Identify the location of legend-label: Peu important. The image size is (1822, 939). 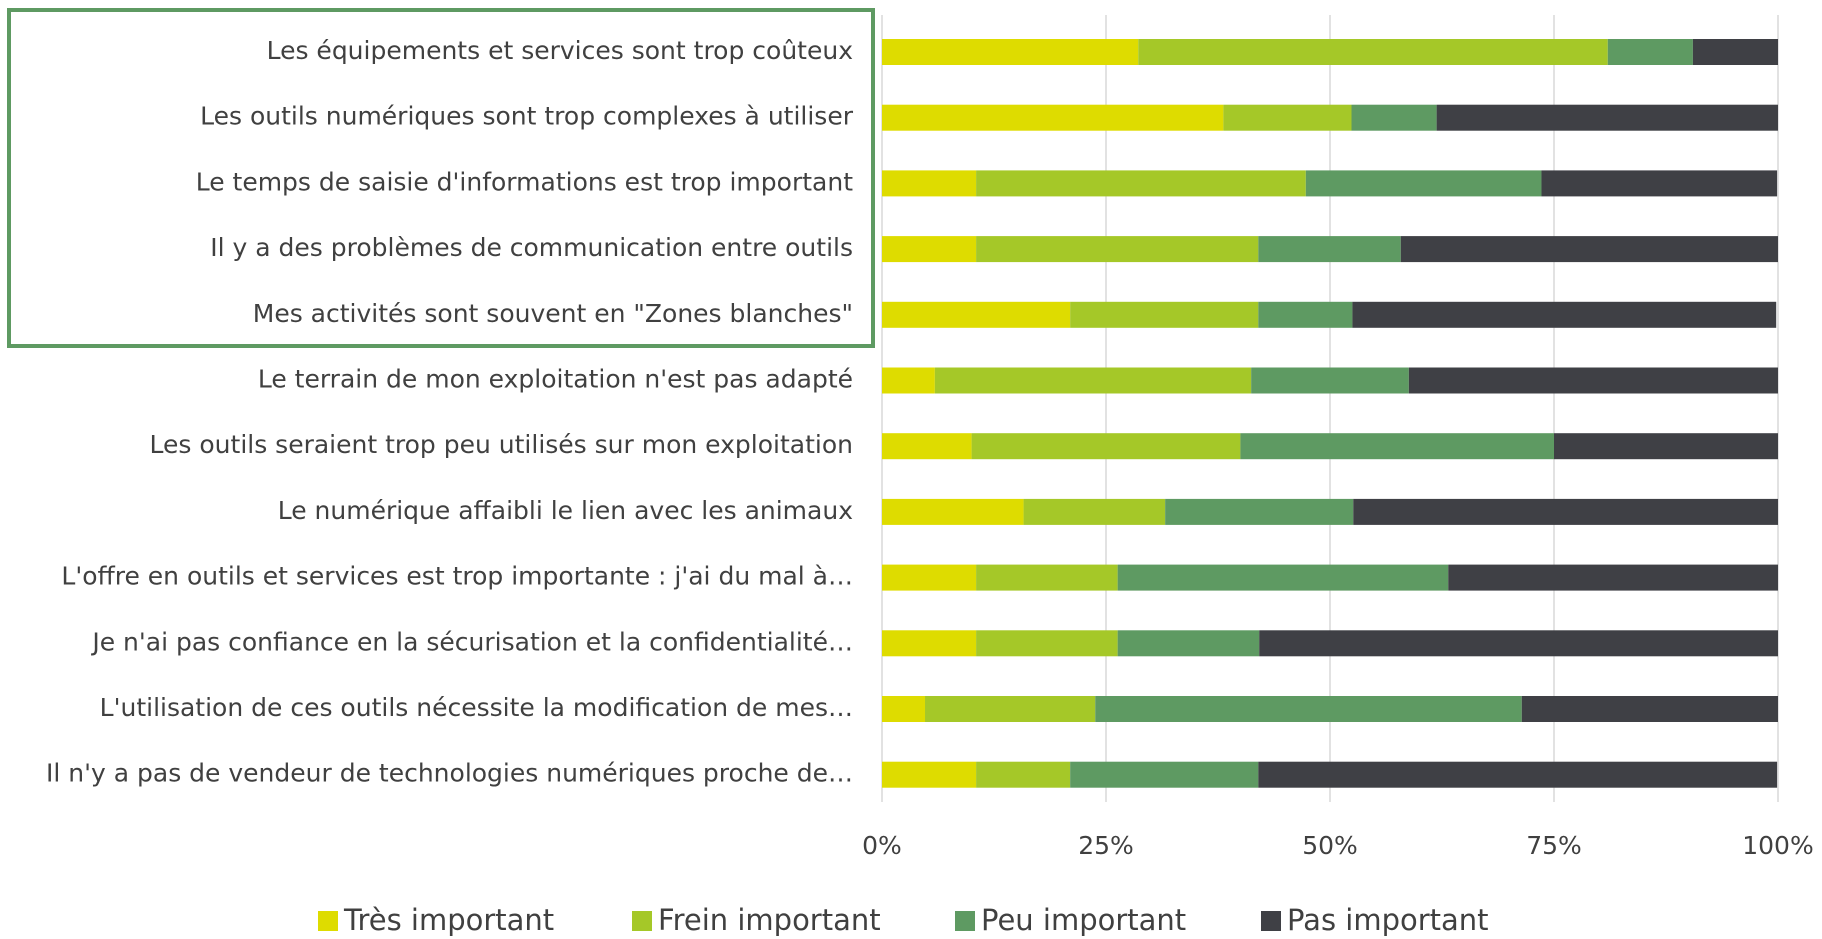
(1083, 920).